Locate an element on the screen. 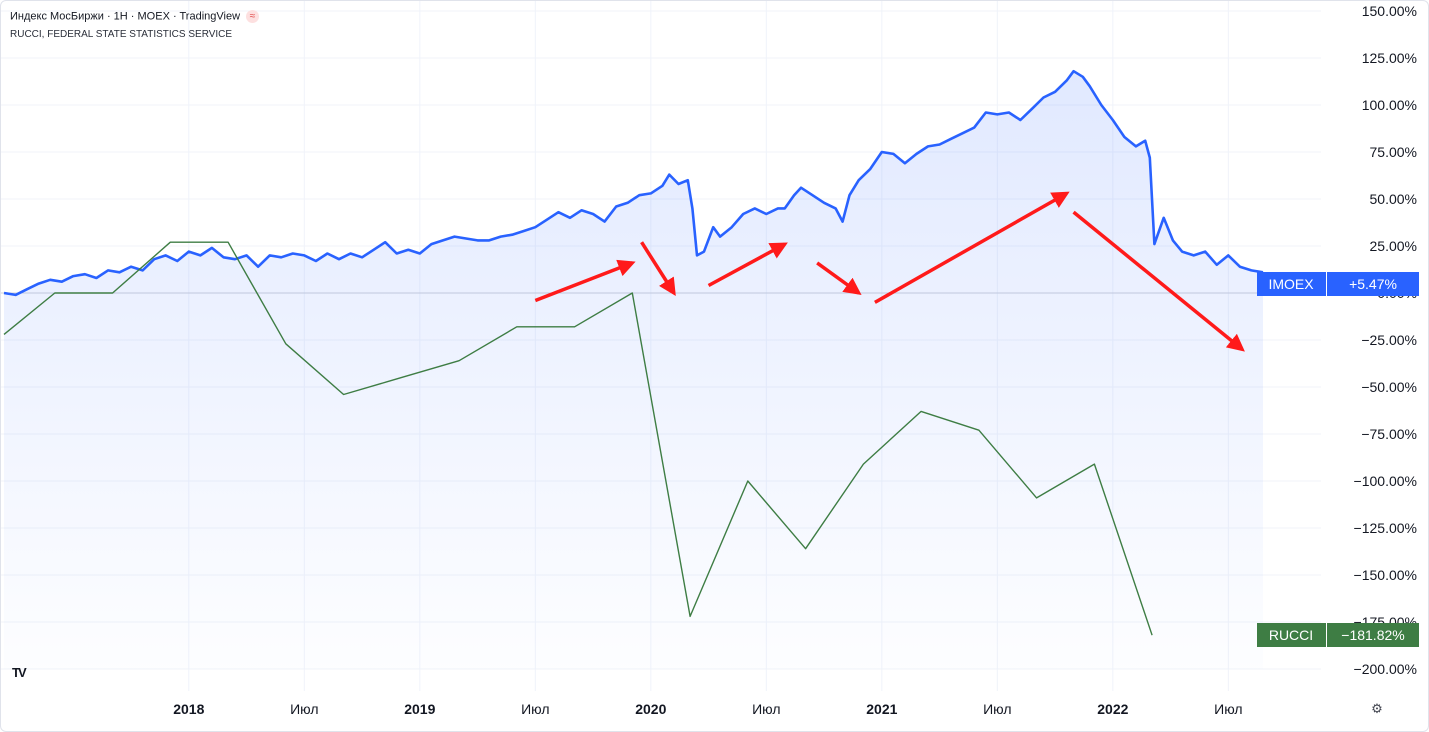 This screenshot has width=1429, height=732. series-last-value: +5.47% is located at coordinates (1373, 284).